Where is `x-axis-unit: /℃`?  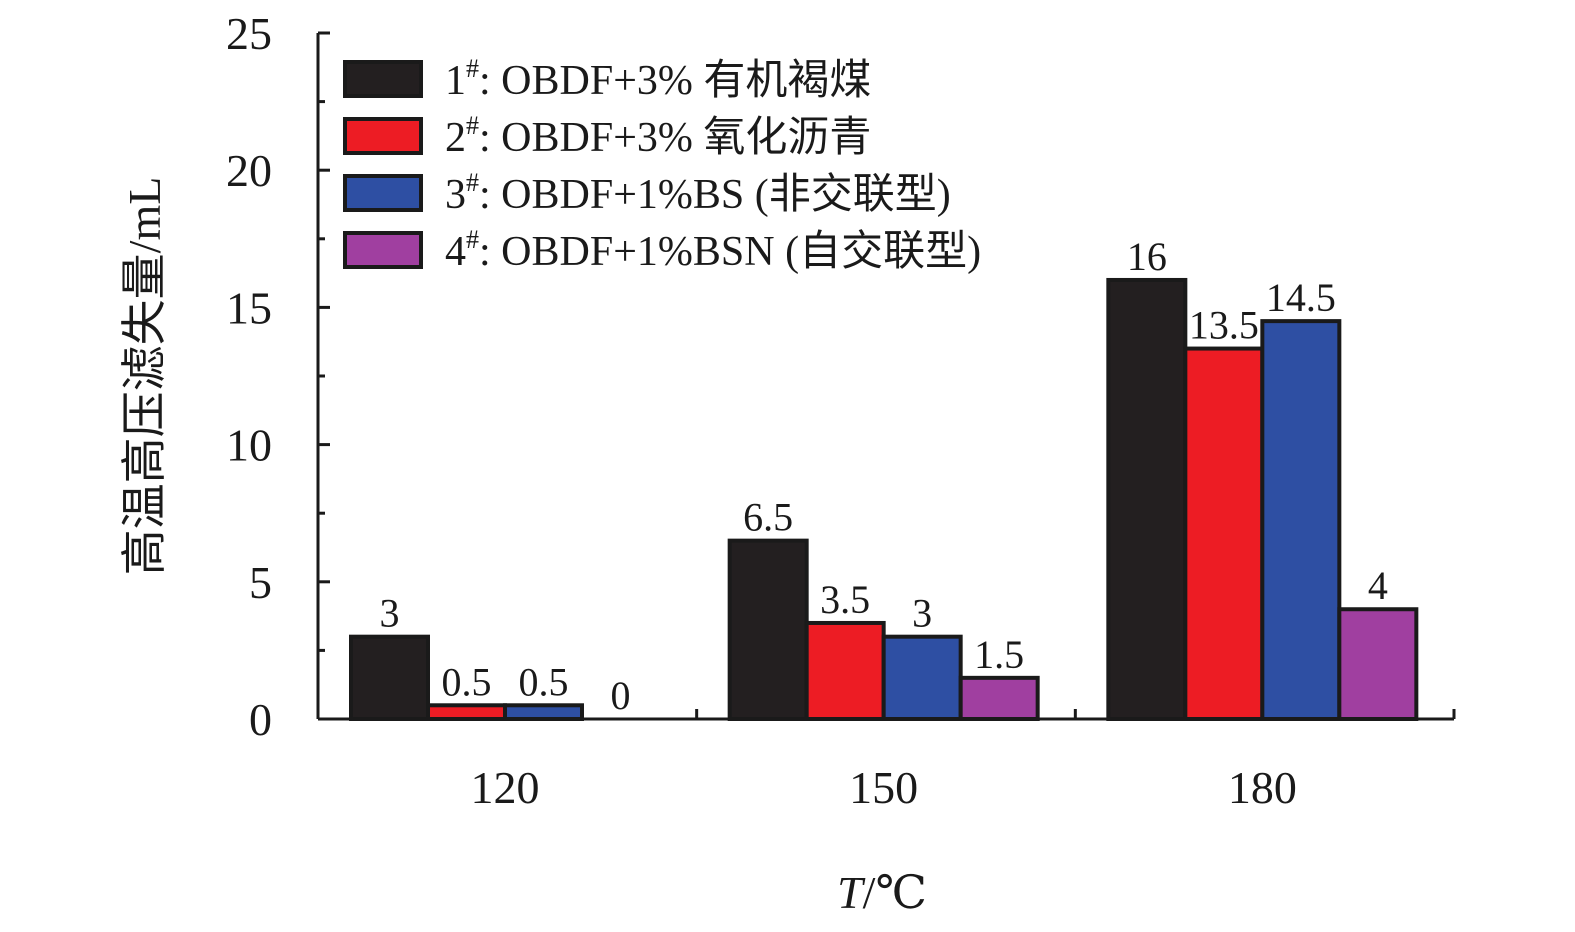 x-axis-unit: /℃ is located at coordinates (895, 892).